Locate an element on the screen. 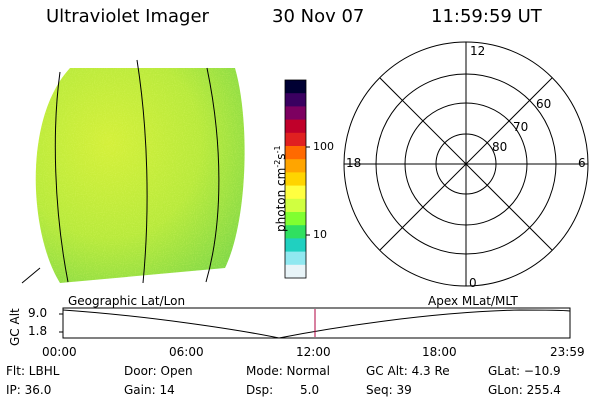 The image size is (600, 400). image-time: 11:59:59 UT is located at coordinates (486, 16).